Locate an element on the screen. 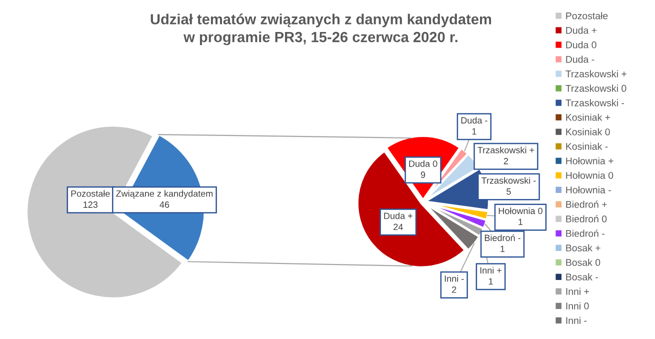 The width and height of the screenshot is (655, 339). data-label: 5 is located at coordinates (508, 191).